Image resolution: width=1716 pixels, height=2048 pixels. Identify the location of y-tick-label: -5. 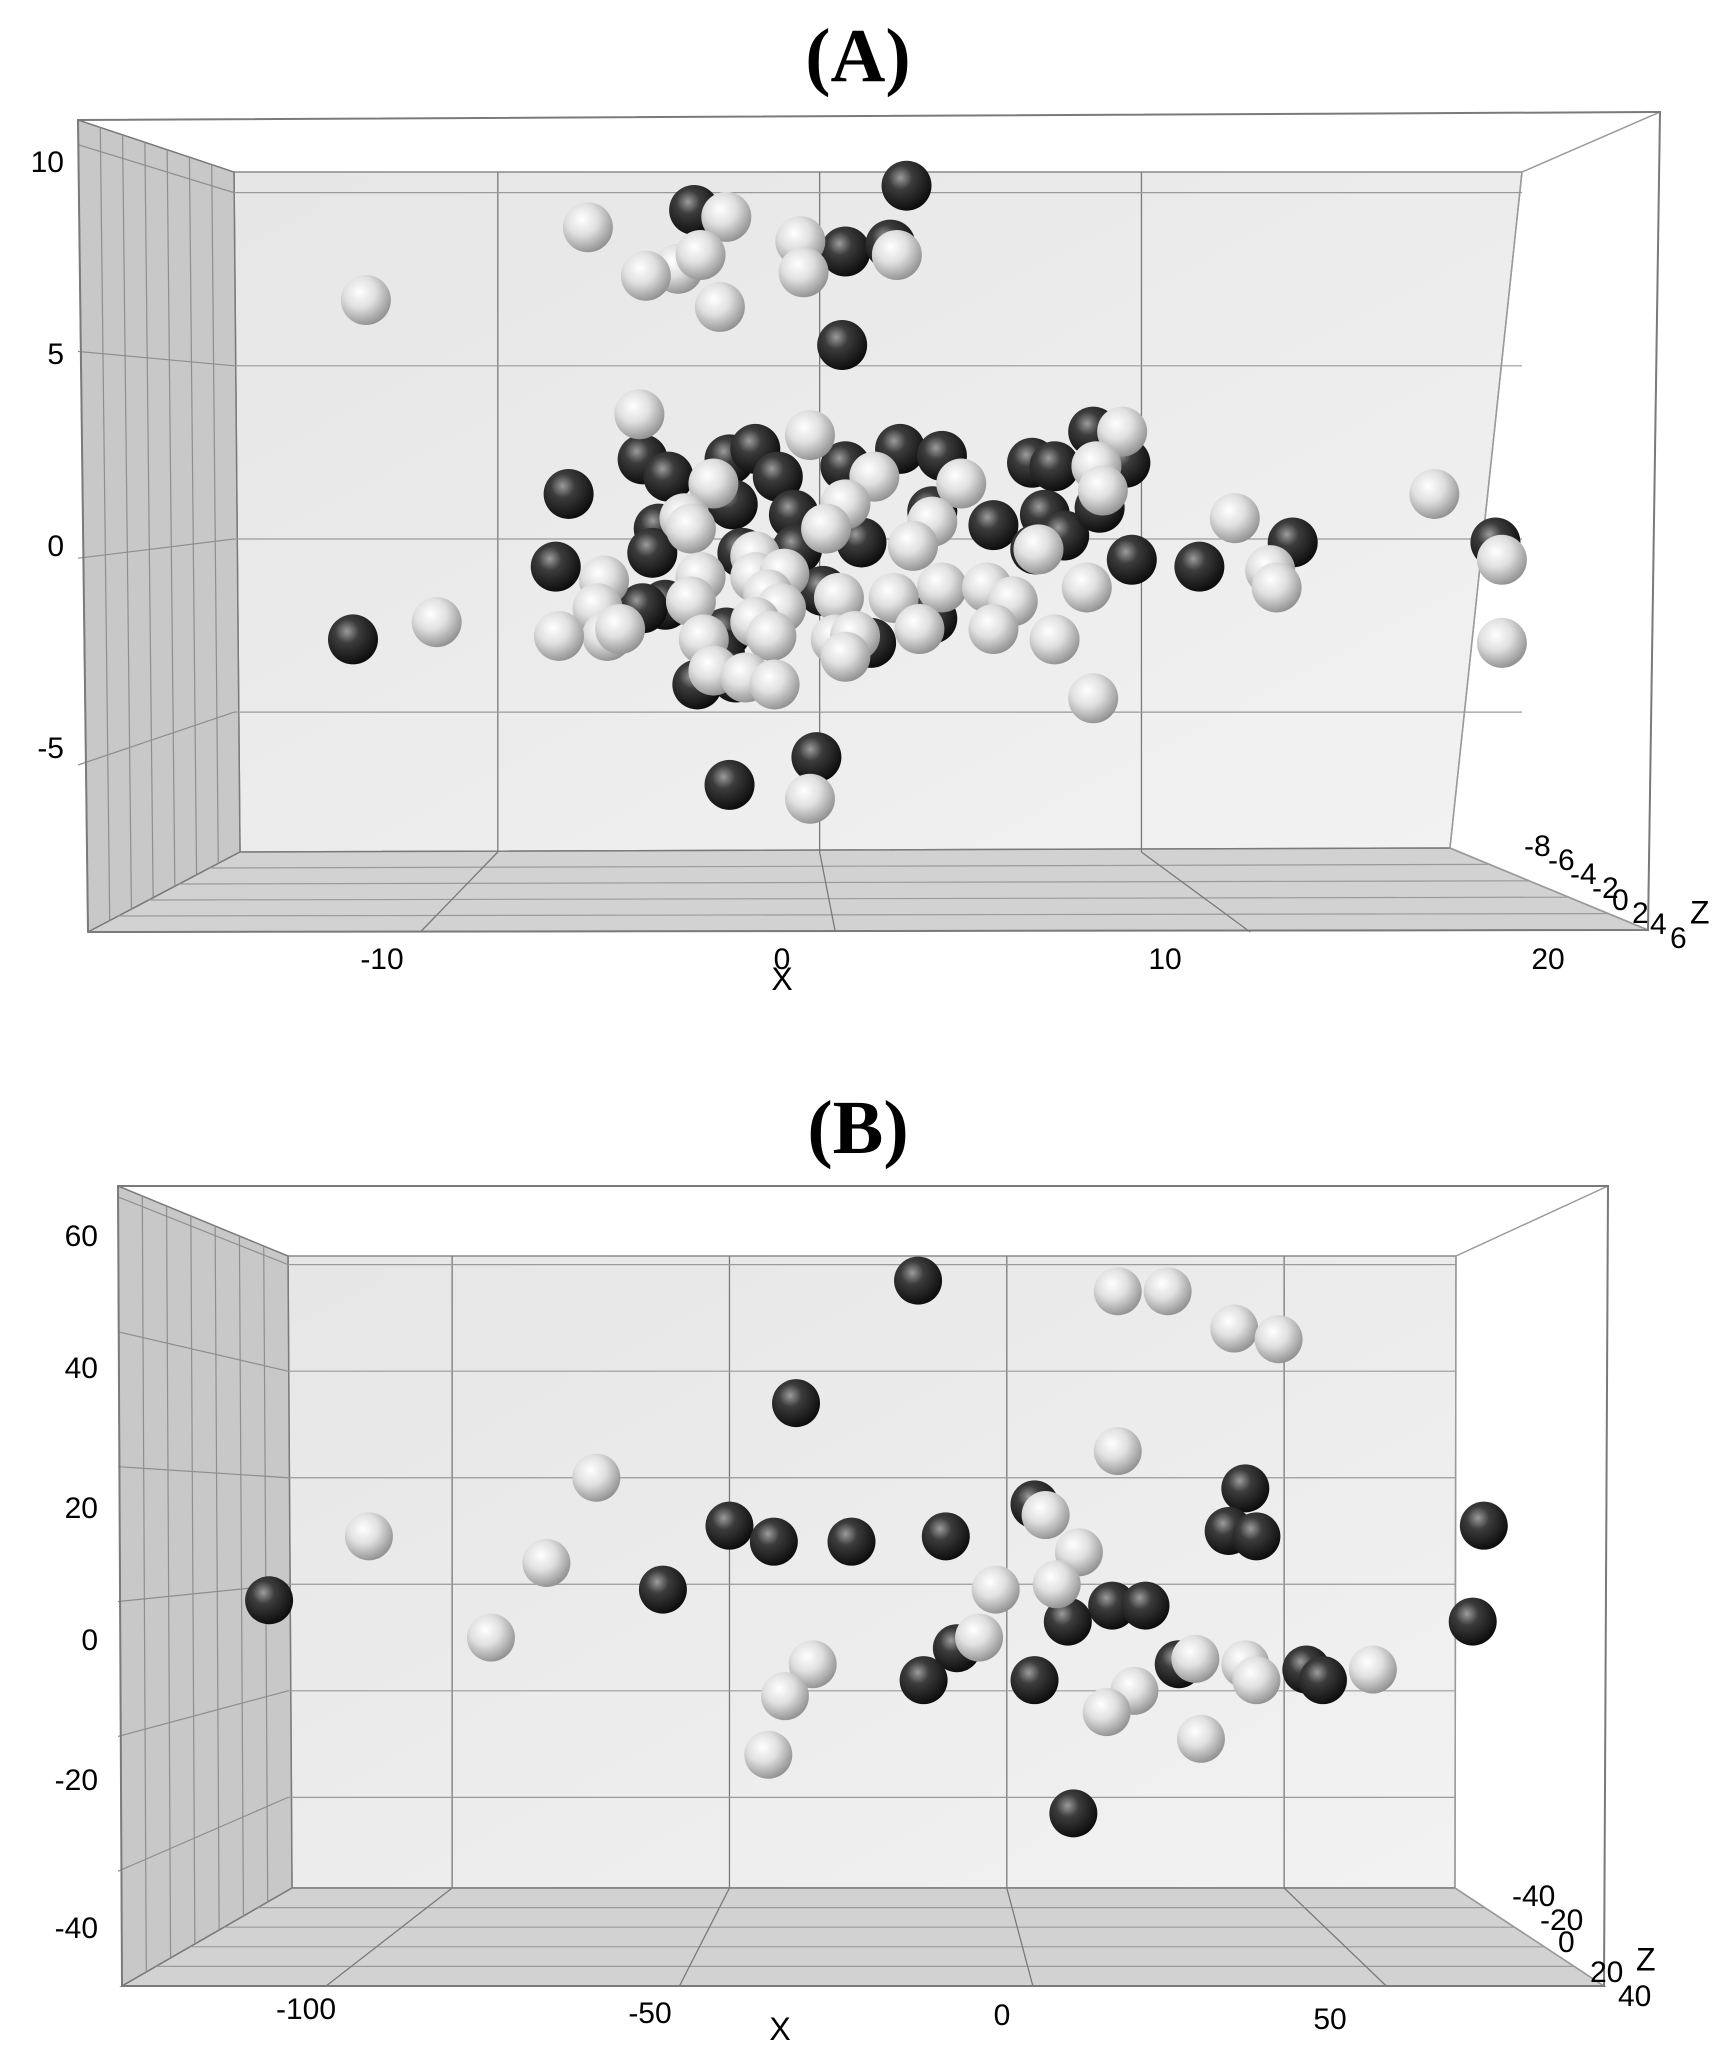
(50, 748).